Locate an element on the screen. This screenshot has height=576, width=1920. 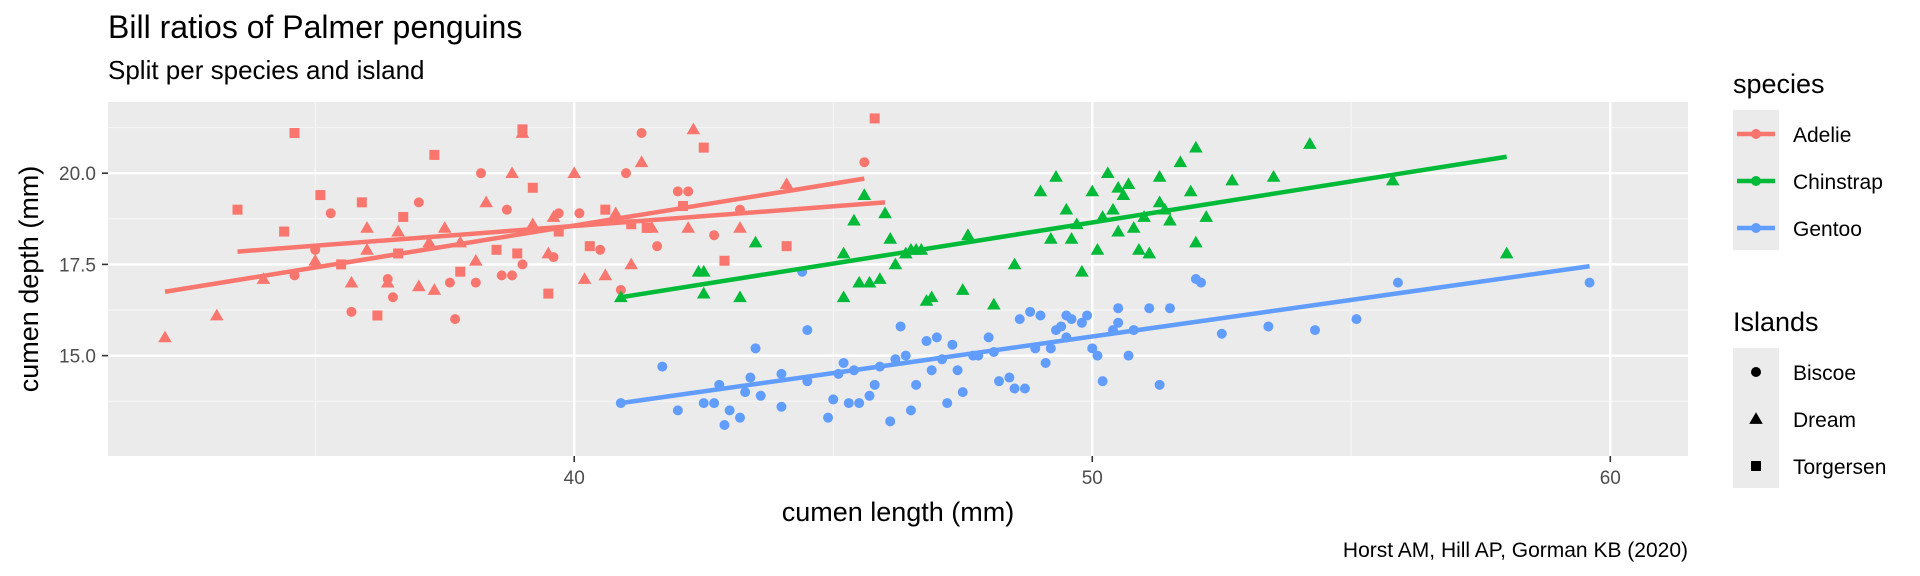
legend-species-title: species is located at coordinates (1779, 84).